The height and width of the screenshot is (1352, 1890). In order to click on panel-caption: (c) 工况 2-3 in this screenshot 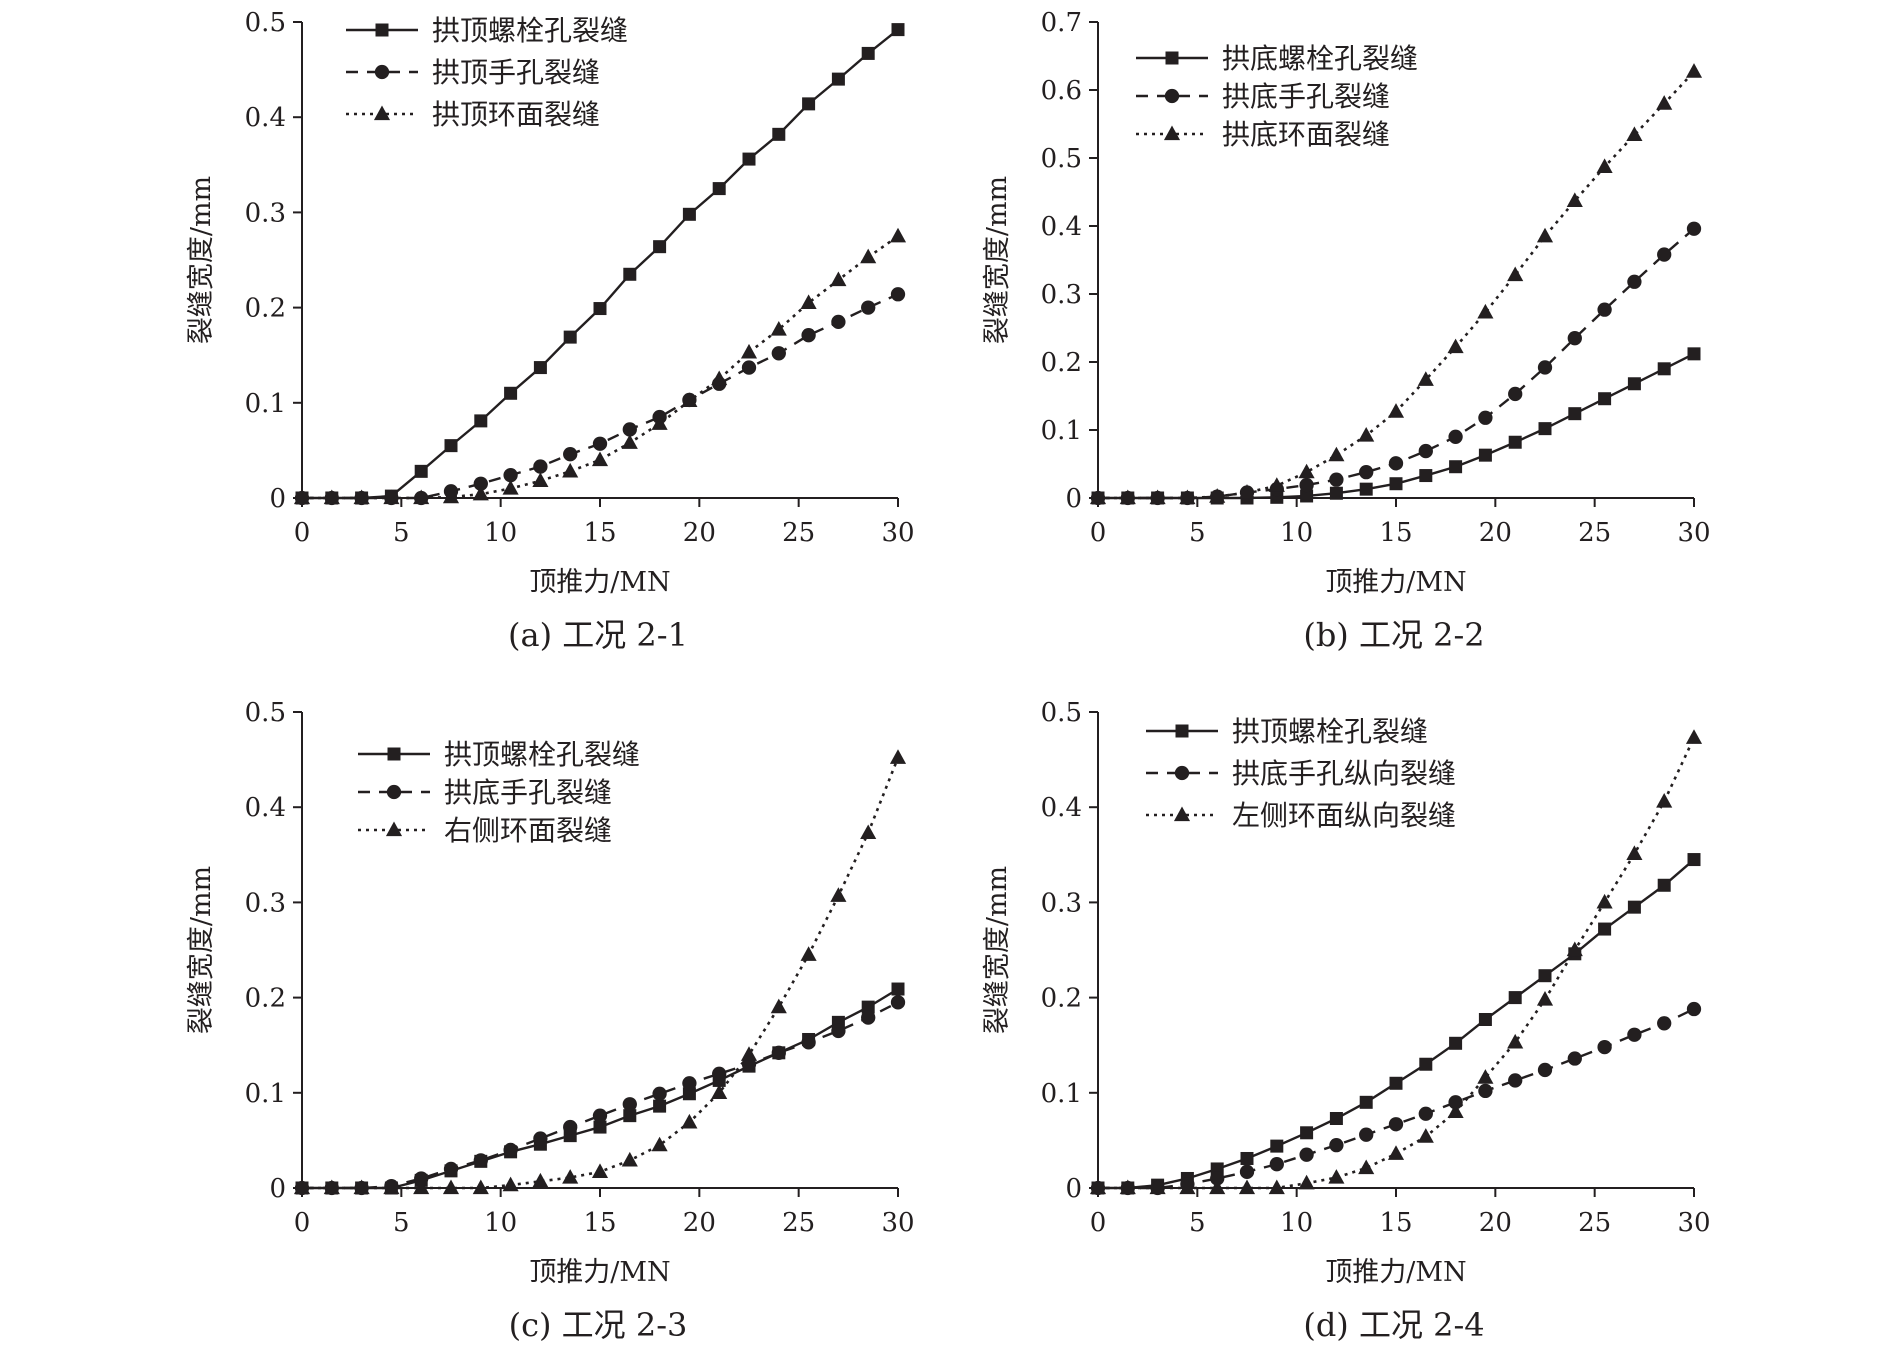, I will do `click(598, 1325)`.